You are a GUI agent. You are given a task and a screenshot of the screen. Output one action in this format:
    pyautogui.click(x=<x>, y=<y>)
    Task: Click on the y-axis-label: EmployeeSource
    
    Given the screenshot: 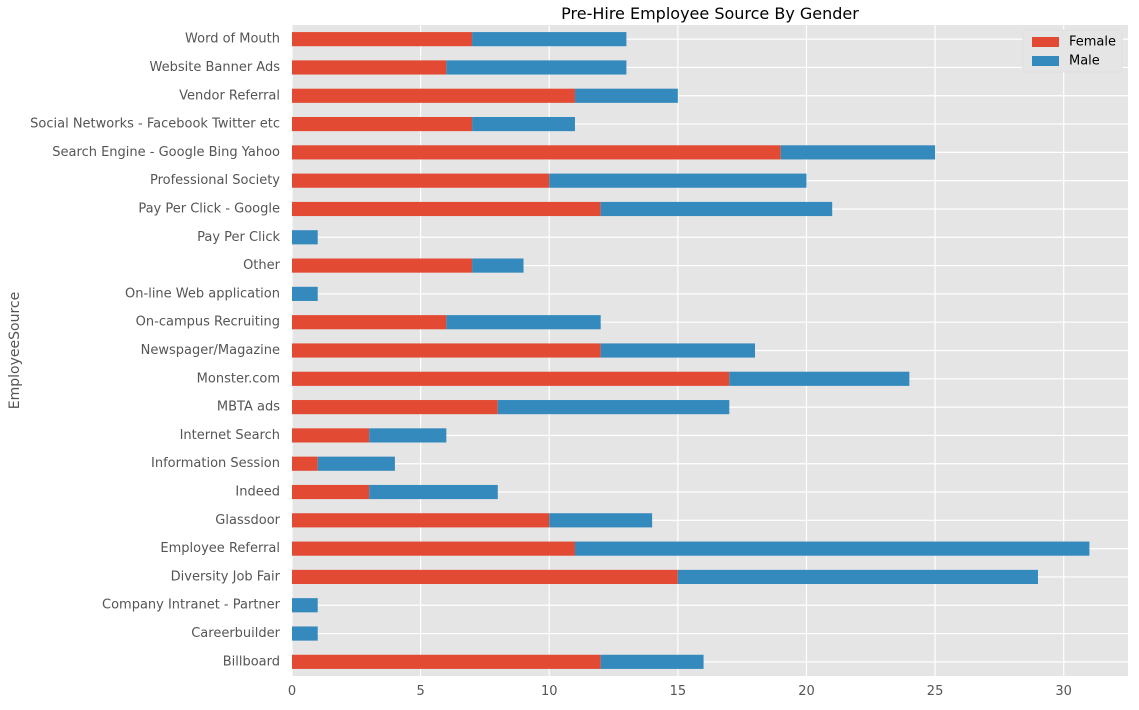 What is the action you would take?
    pyautogui.click(x=15, y=350)
    